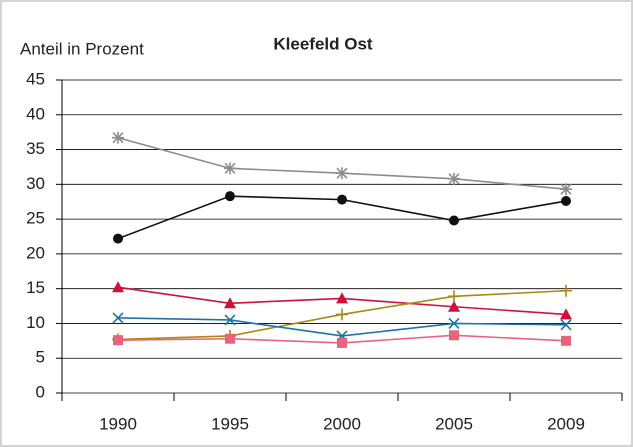 This screenshot has width=633, height=447. What do you see at coordinates (35, 322) in the screenshot?
I see `y-tick-label: 10` at bounding box center [35, 322].